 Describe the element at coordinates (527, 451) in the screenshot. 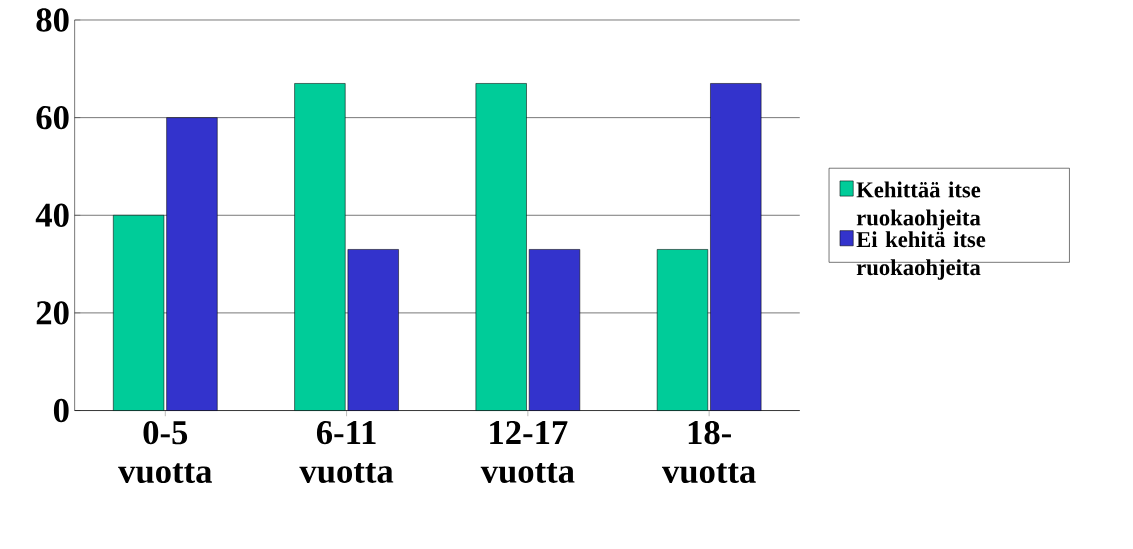

I see `x-tick-label: 12-17 vuotta` at that location.